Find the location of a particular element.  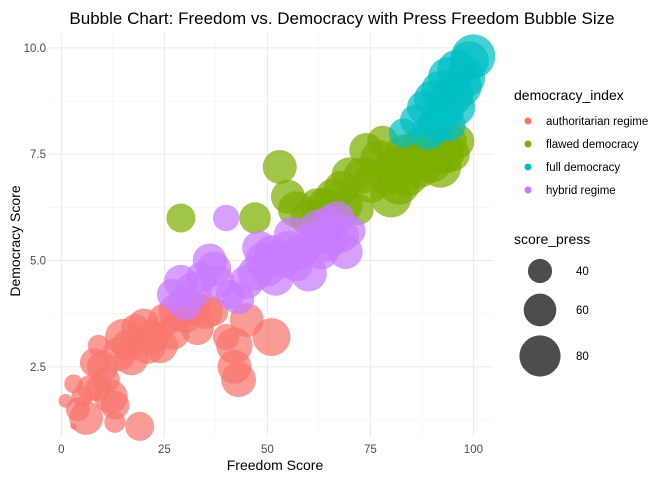

legend-color-label: flawed democracy is located at coordinates (592, 145).